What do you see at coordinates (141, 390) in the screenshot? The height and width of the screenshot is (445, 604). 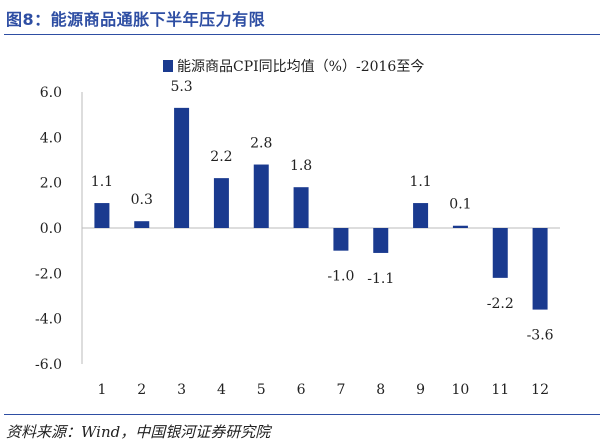 I see `x-tick-label: 2` at bounding box center [141, 390].